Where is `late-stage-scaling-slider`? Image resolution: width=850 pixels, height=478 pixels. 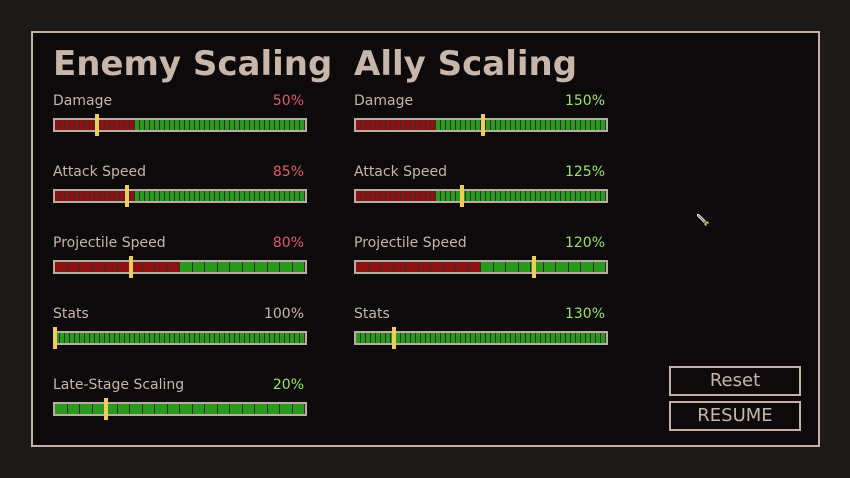
late-stage-scaling-slider is located at coordinates (180, 409).